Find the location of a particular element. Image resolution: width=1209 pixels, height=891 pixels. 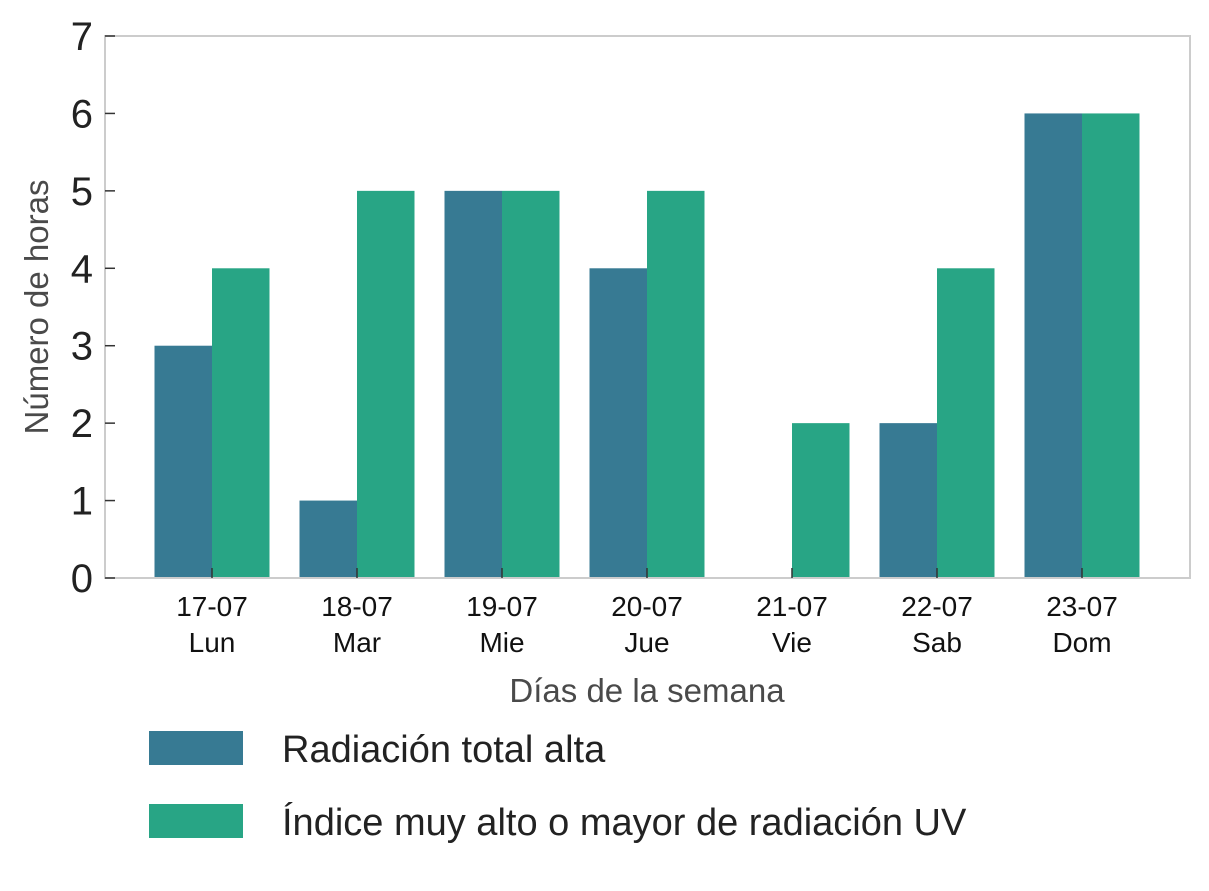

y-tick-label: 7 is located at coordinates (82, 37).